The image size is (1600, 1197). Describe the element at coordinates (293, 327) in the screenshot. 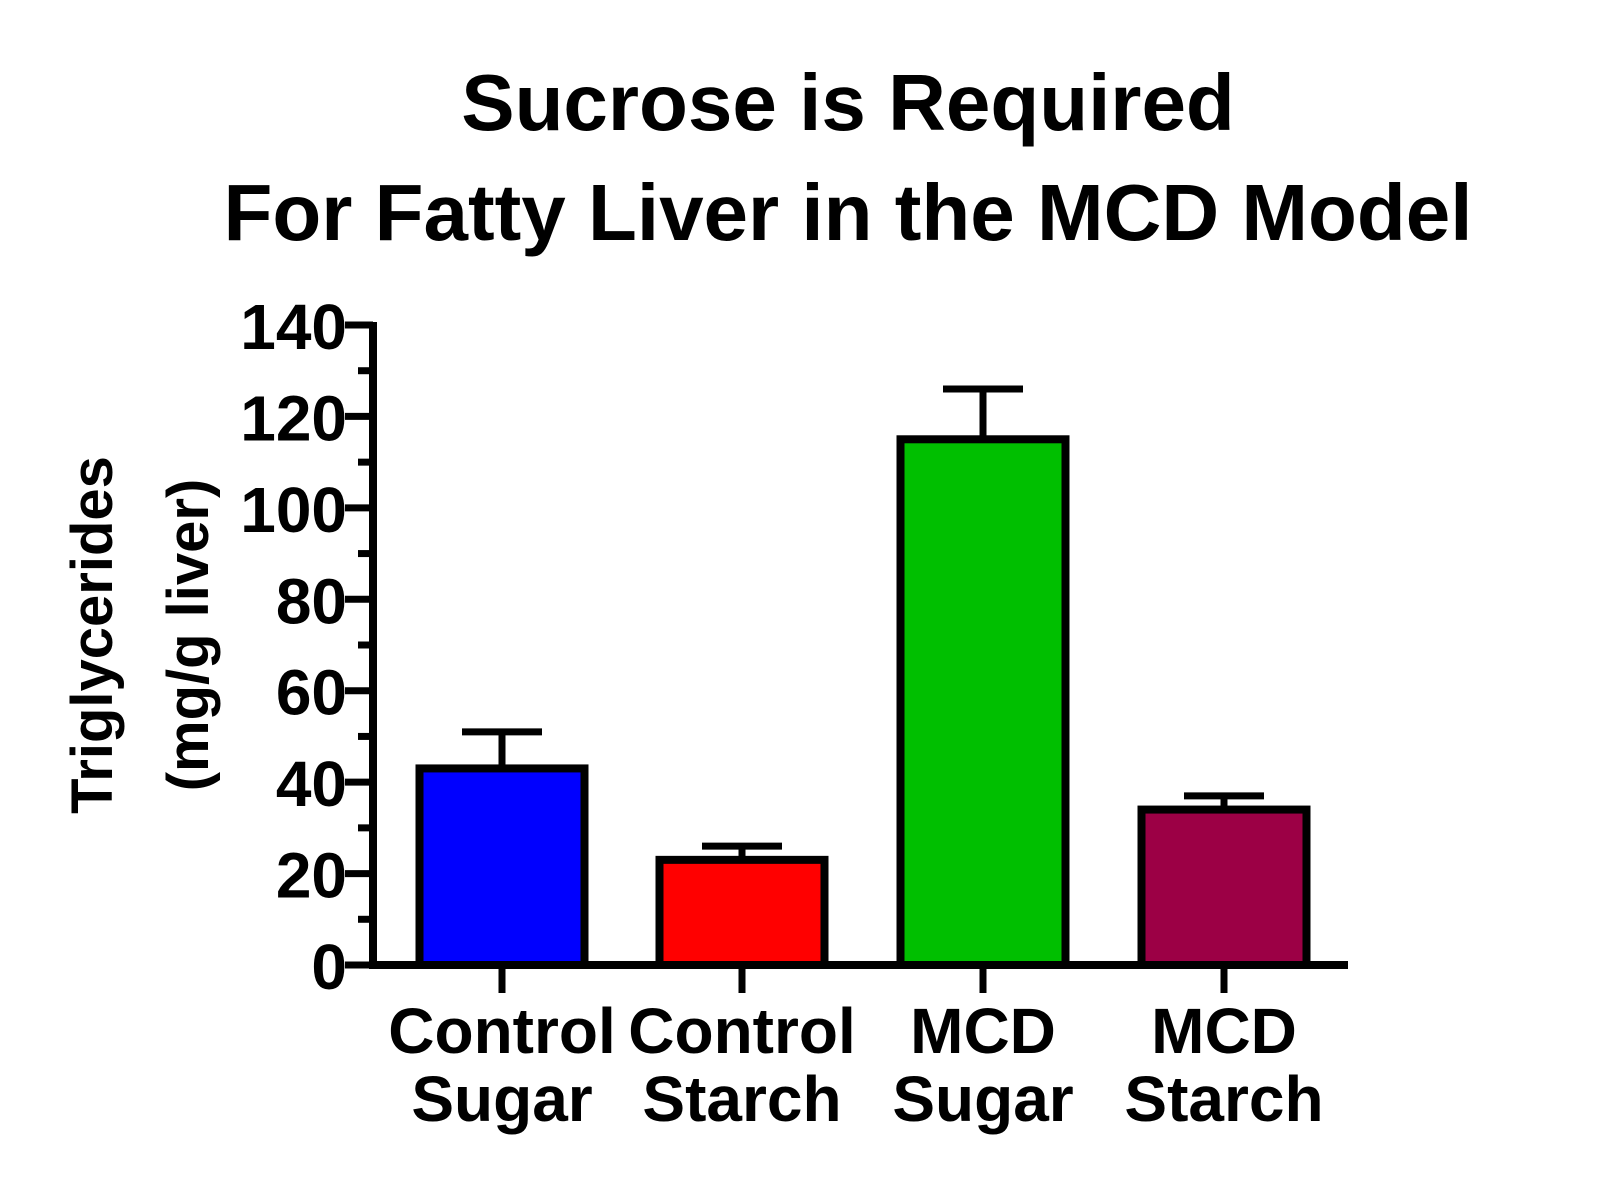

I see `y-tick-label-140: 140` at that location.